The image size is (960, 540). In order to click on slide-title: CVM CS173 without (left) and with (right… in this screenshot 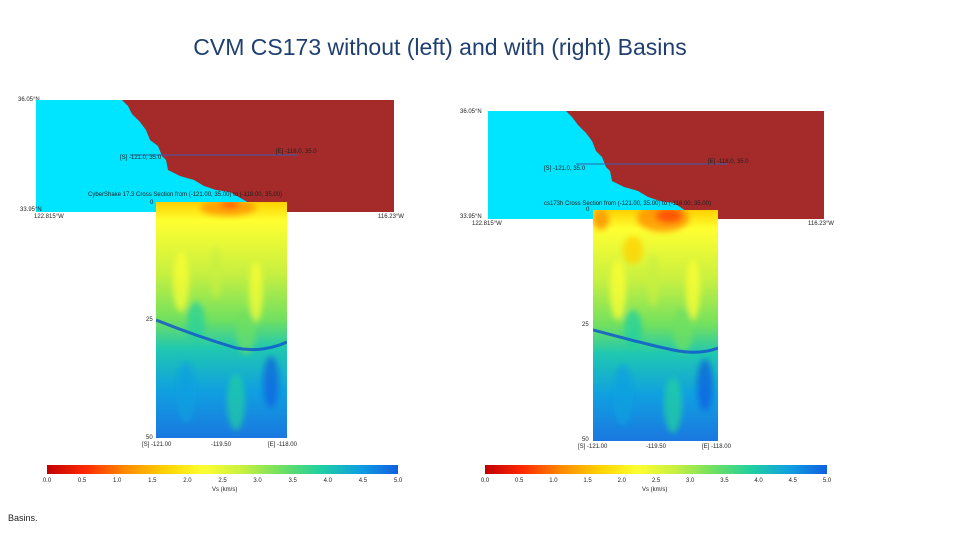, I will do `click(440, 47)`.